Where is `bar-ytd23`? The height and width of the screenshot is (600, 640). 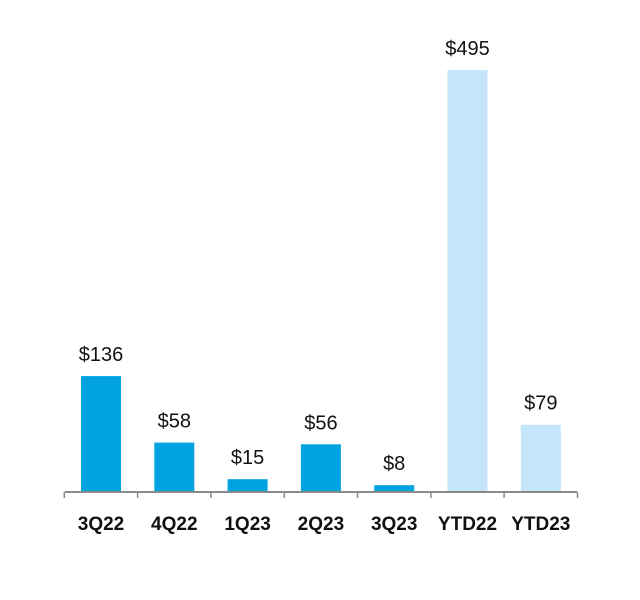 bar-ytd23 is located at coordinates (540, 458).